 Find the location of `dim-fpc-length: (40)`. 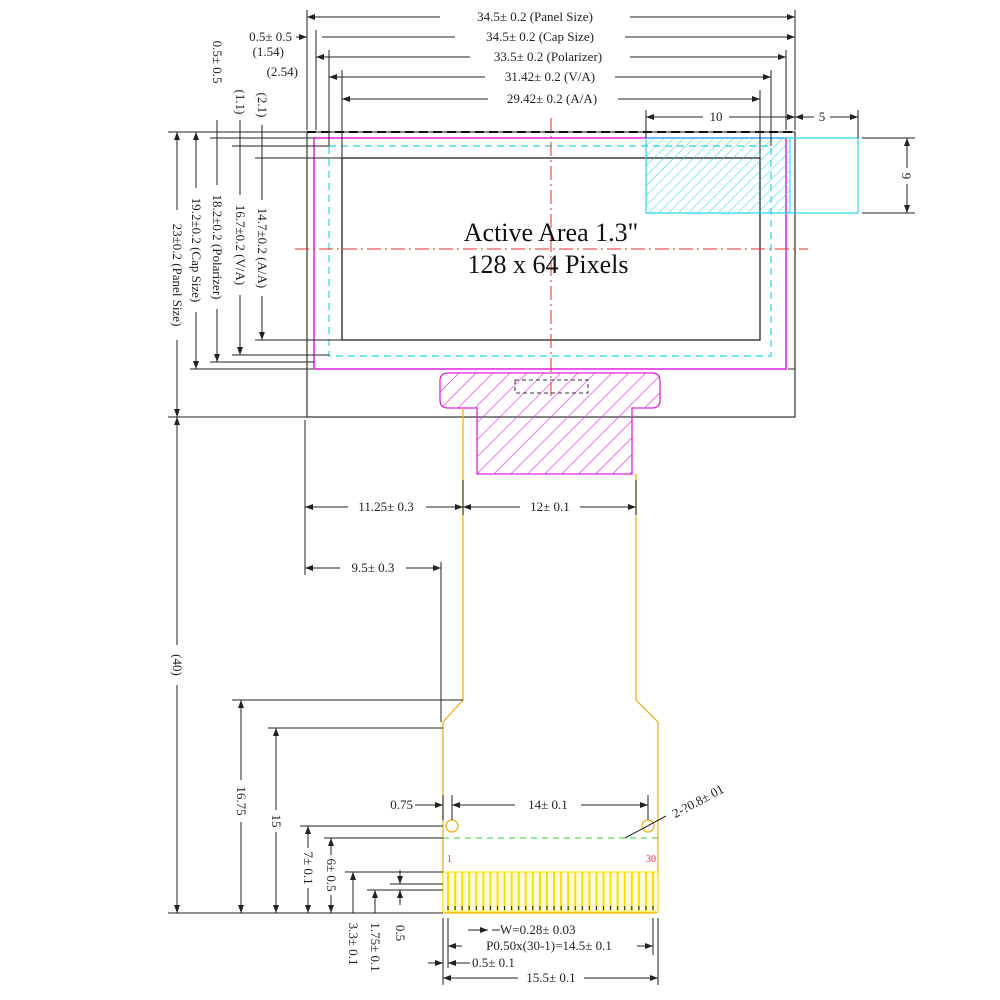

dim-fpc-length: (40) is located at coordinates (177, 665).